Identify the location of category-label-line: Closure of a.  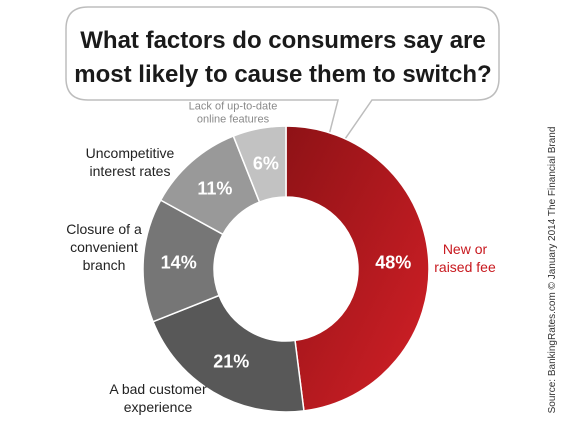
(104, 229).